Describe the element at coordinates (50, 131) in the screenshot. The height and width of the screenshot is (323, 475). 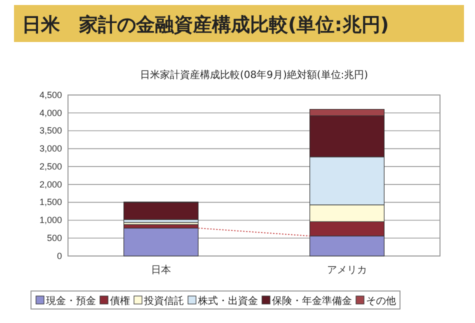
I see `y-tick-label: 3,500` at that location.